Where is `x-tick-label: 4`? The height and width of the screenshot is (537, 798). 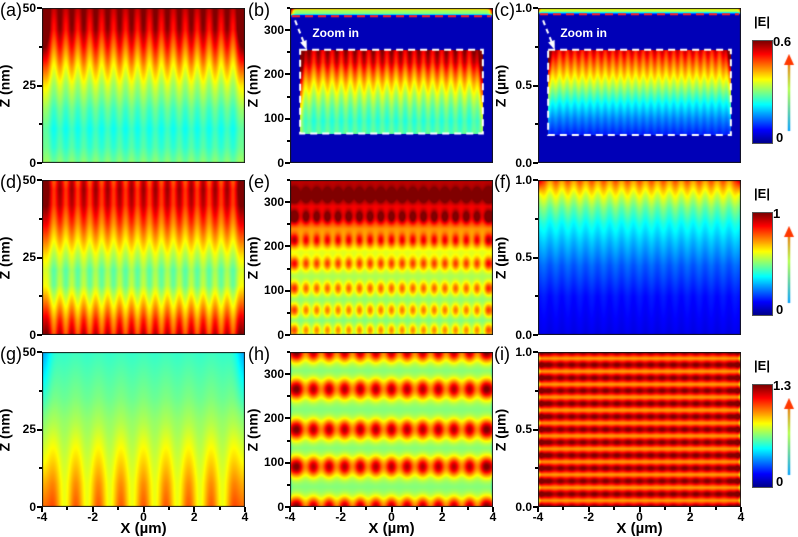
x-tick-label: 4 is located at coordinates (741, 517).